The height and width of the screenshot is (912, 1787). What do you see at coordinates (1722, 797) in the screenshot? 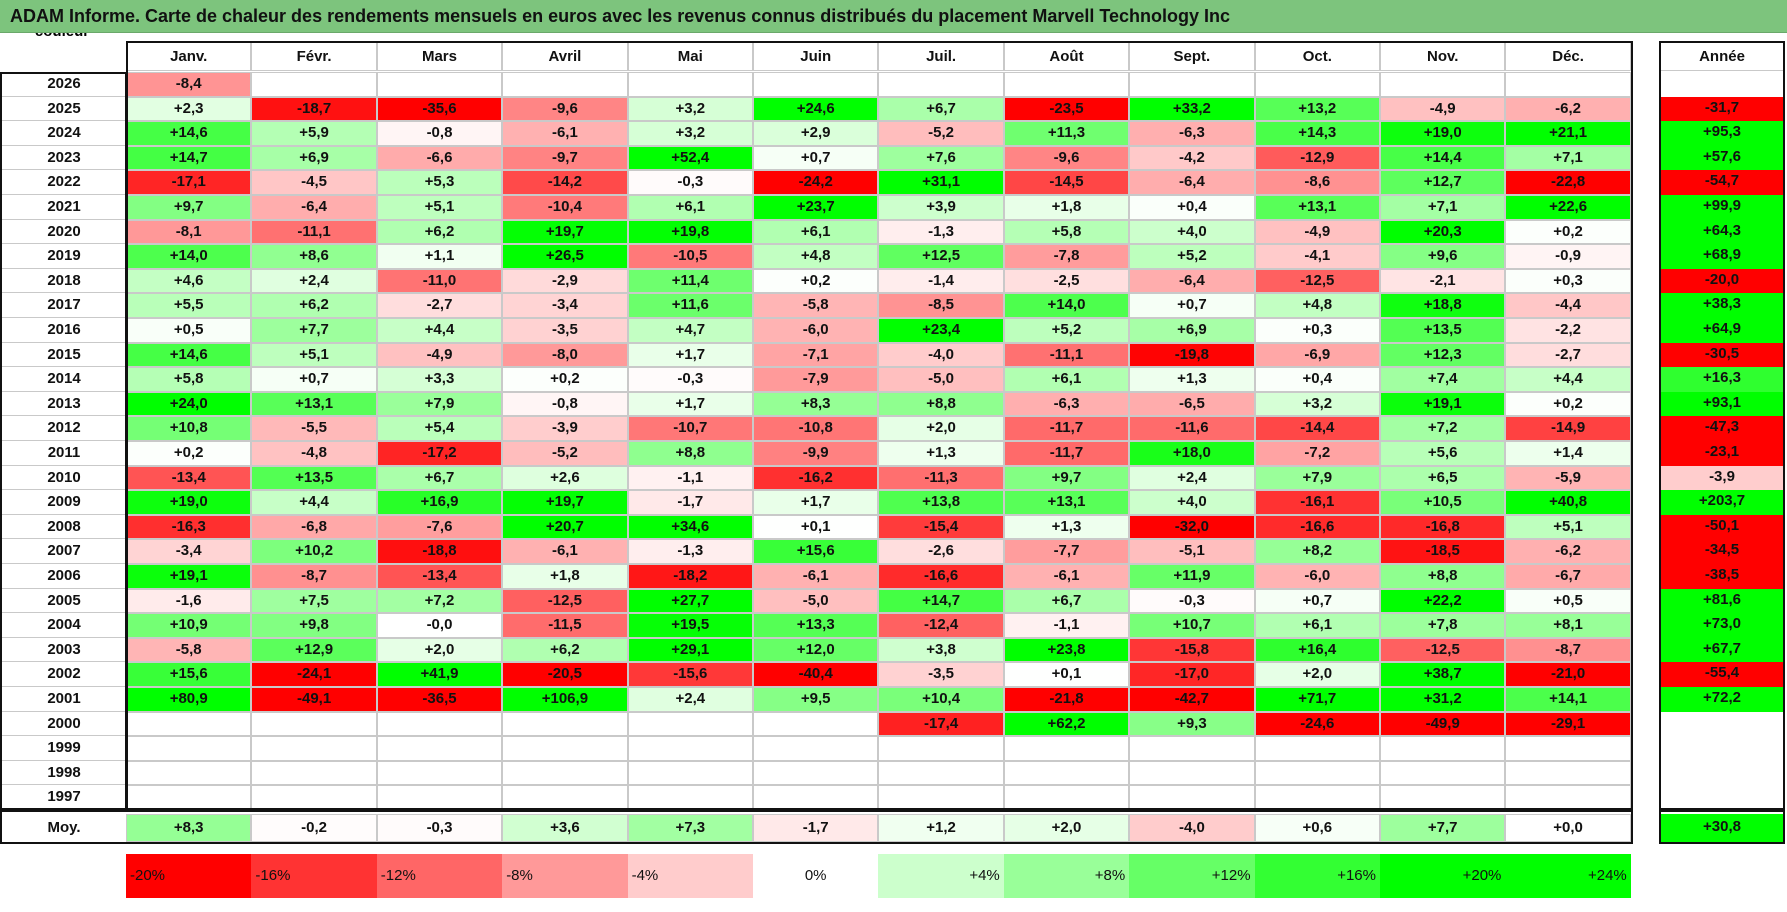
I see `annual-cell` at bounding box center [1722, 797].